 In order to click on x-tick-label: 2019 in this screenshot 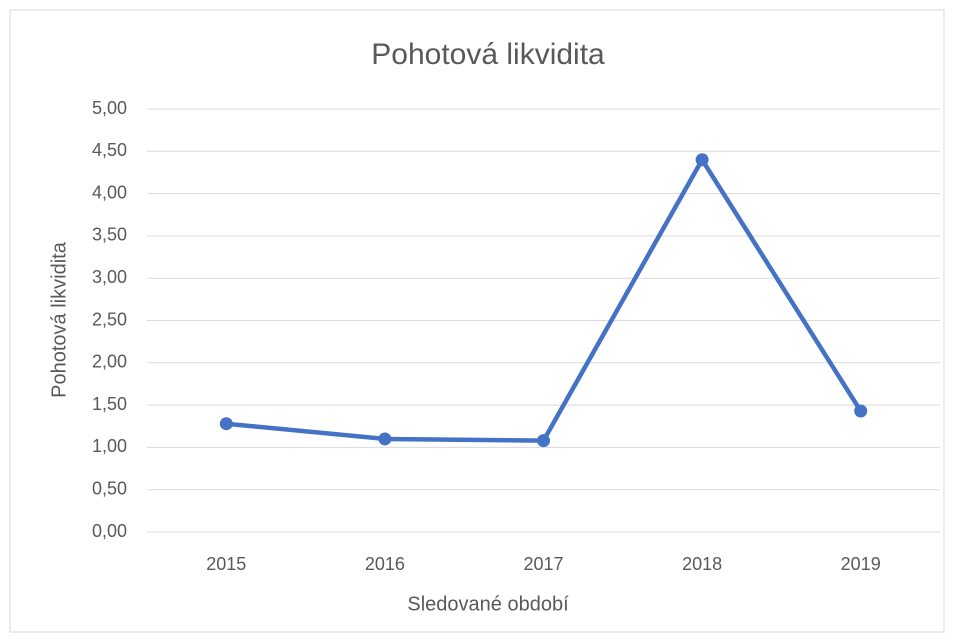, I will do `click(861, 564)`.